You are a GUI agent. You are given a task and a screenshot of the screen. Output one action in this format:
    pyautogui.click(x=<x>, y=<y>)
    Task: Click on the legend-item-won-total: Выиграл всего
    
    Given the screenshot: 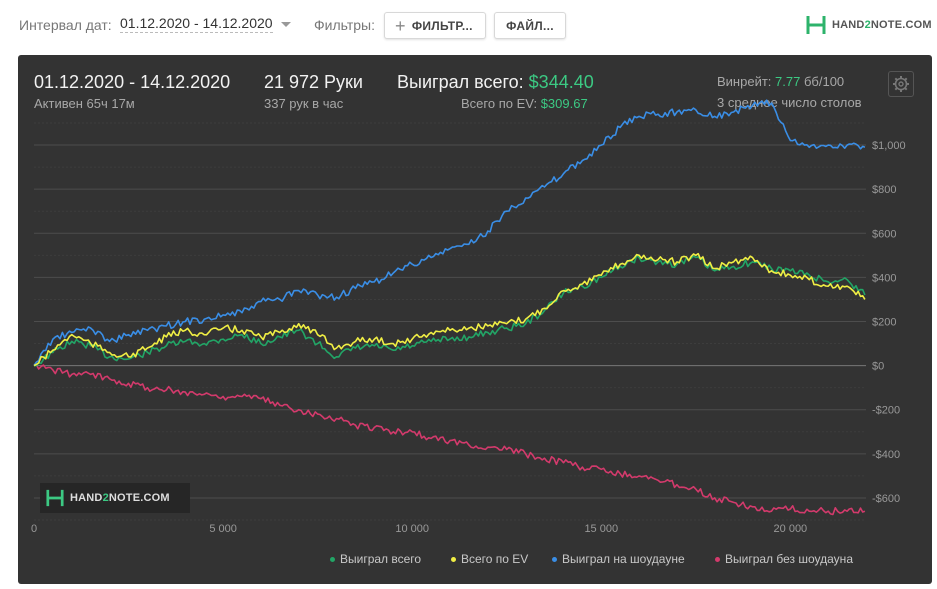 What is the action you would take?
    pyautogui.click(x=375, y=559)
    